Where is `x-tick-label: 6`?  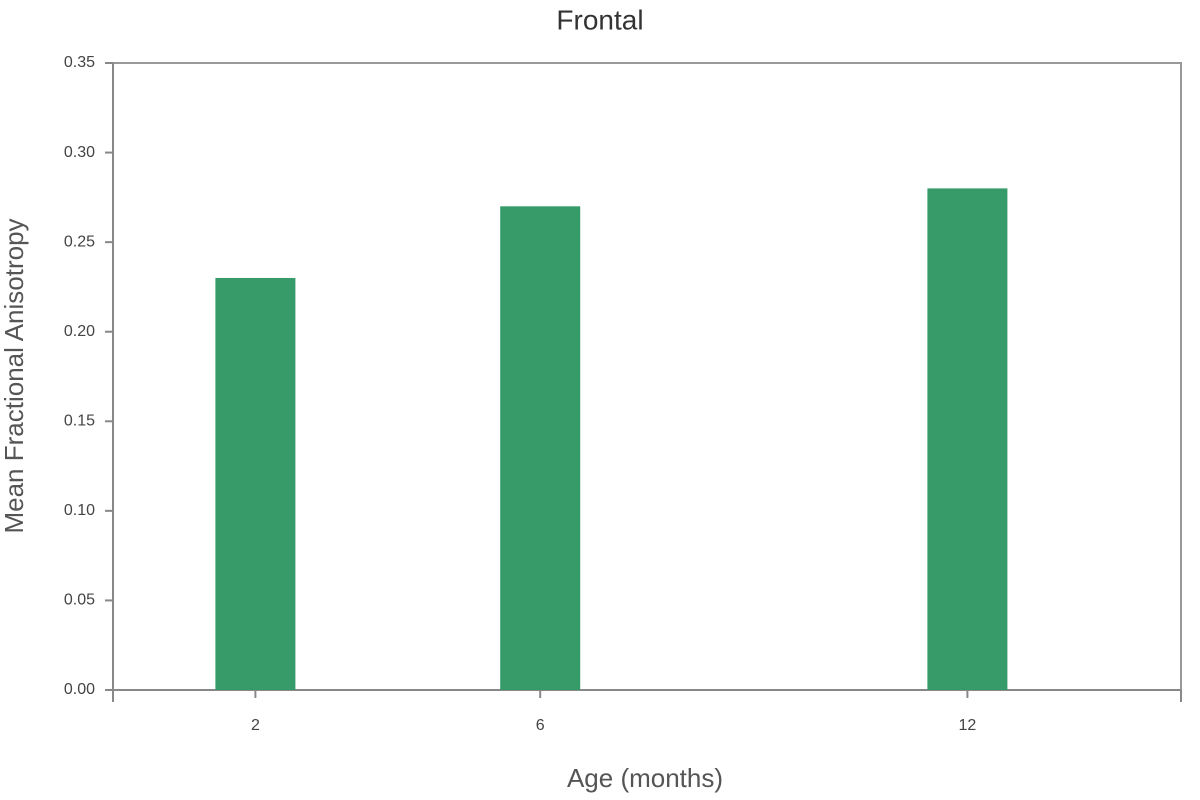 x-tick-label: 6 is located at coordinates (540, 725).